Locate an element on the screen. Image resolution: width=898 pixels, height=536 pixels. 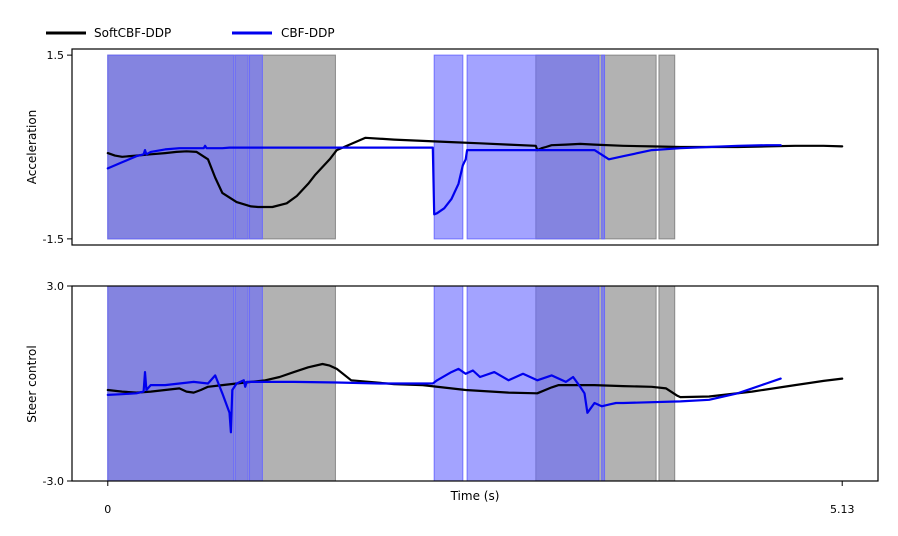
legend: SoftCBF-DDP CBF-DDP is located at coordinates (190, 33).